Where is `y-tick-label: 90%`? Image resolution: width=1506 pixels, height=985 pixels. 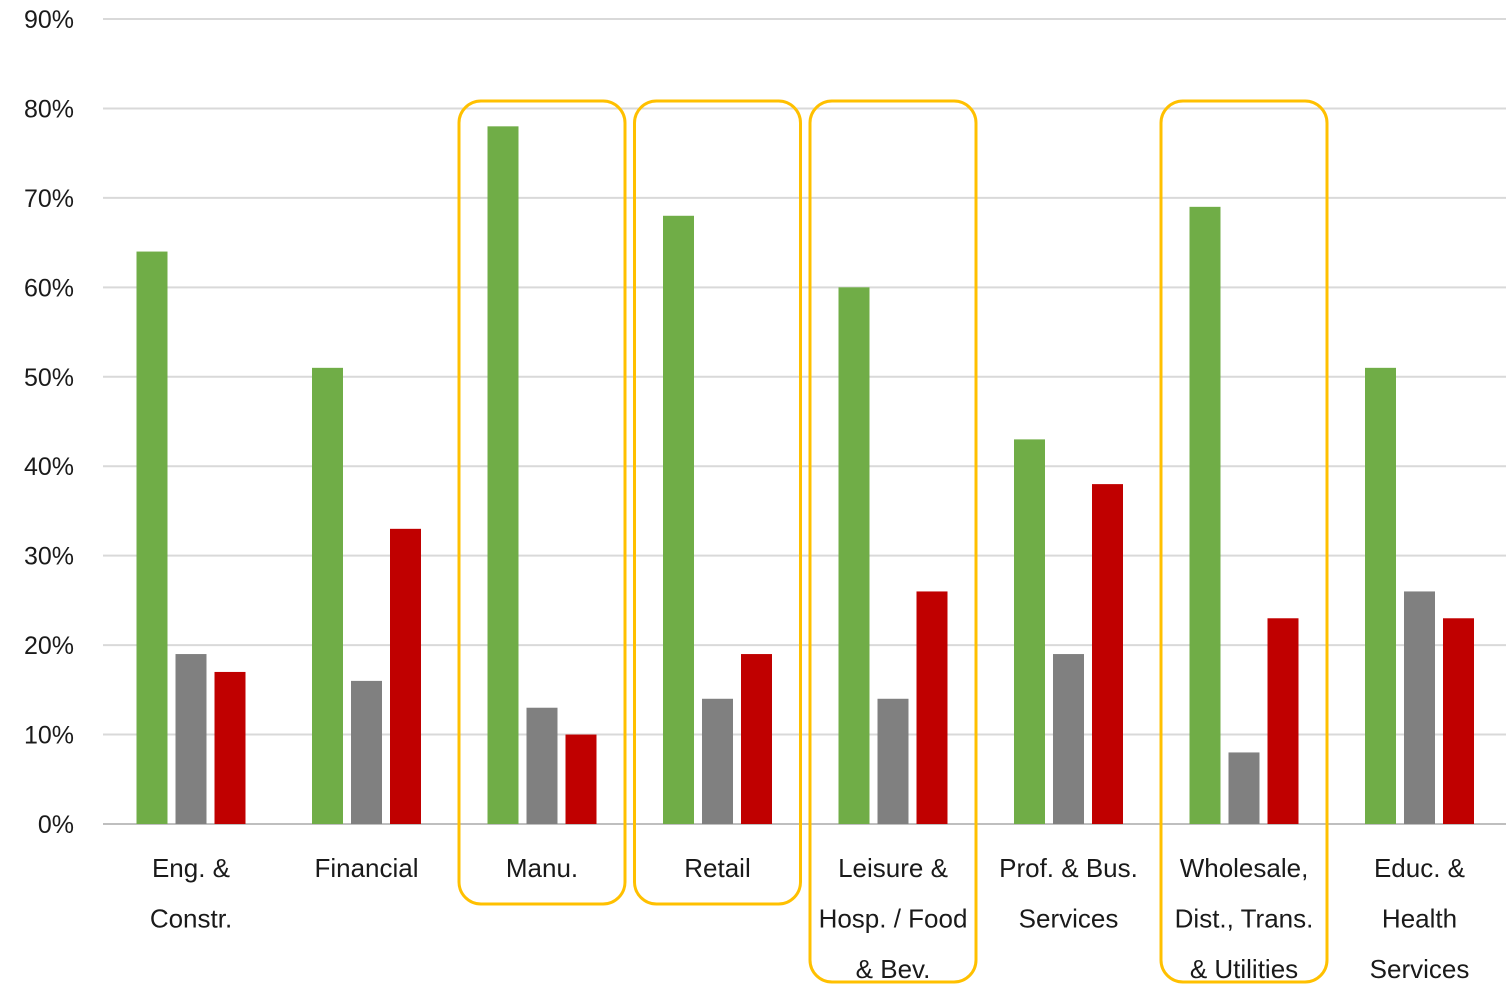 y-tick-label: 90% is located at coordinates (49, 20).